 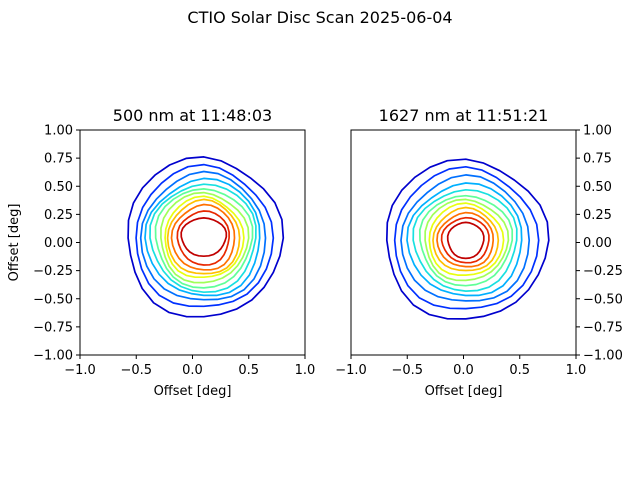 I want to click on panel-title: 500 nm at 11:48:03, so click(x=192, y=115).